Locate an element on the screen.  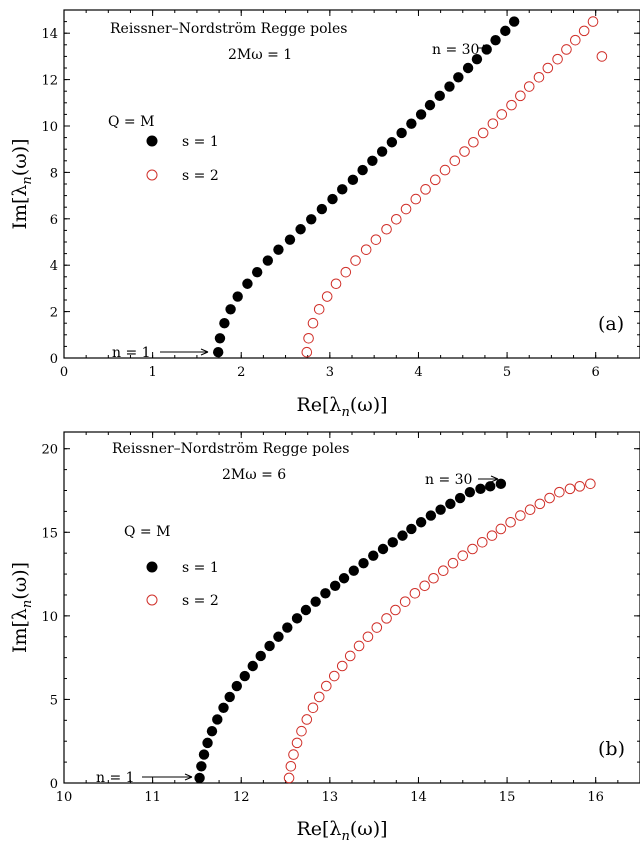
x-tick-label: 6 is located at coordinates (596, 372).